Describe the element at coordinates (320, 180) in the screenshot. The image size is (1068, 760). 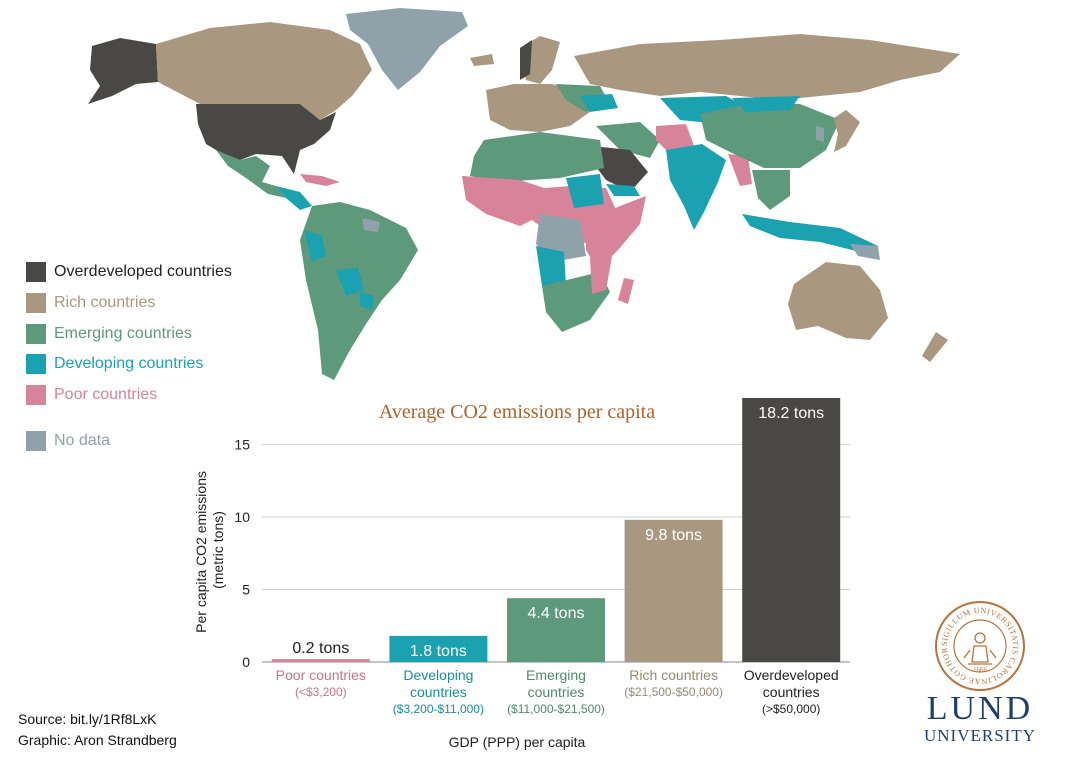
I see `map-caribbean` at that location.